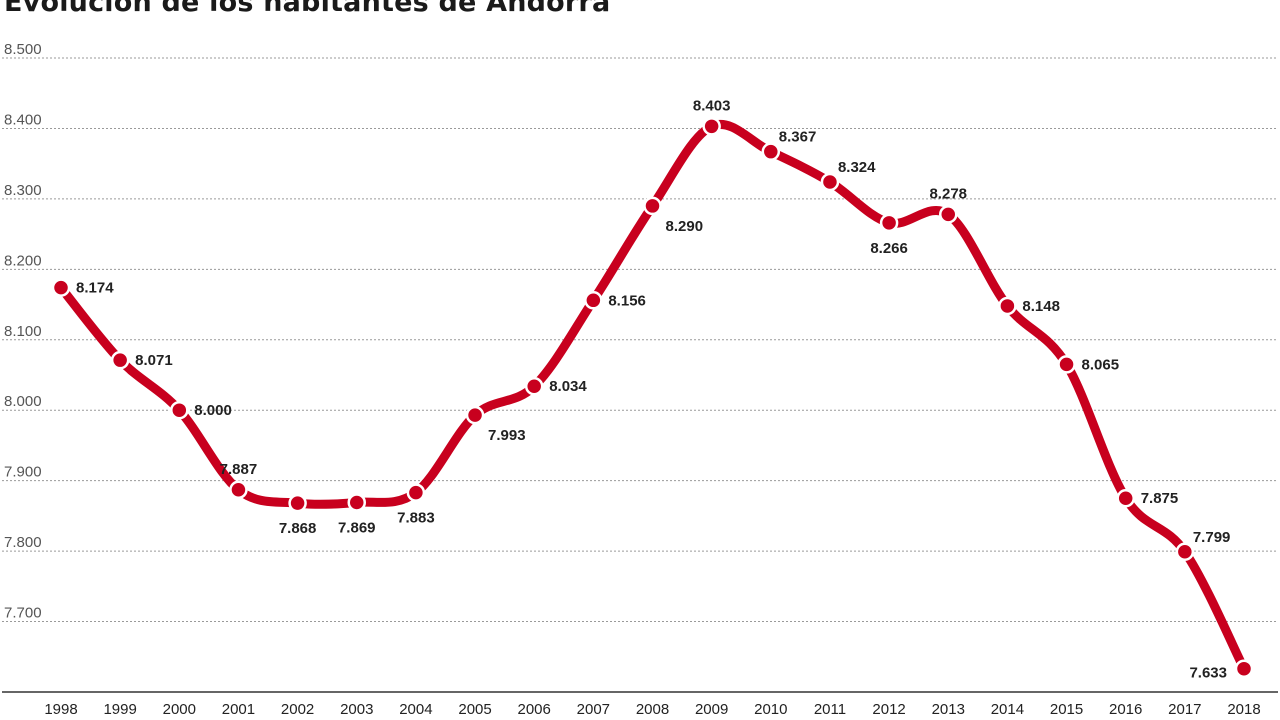 The height and width of the screenshot is (720, 1280). I want to click on y-tick-label: 8.000, so click(23, 401).